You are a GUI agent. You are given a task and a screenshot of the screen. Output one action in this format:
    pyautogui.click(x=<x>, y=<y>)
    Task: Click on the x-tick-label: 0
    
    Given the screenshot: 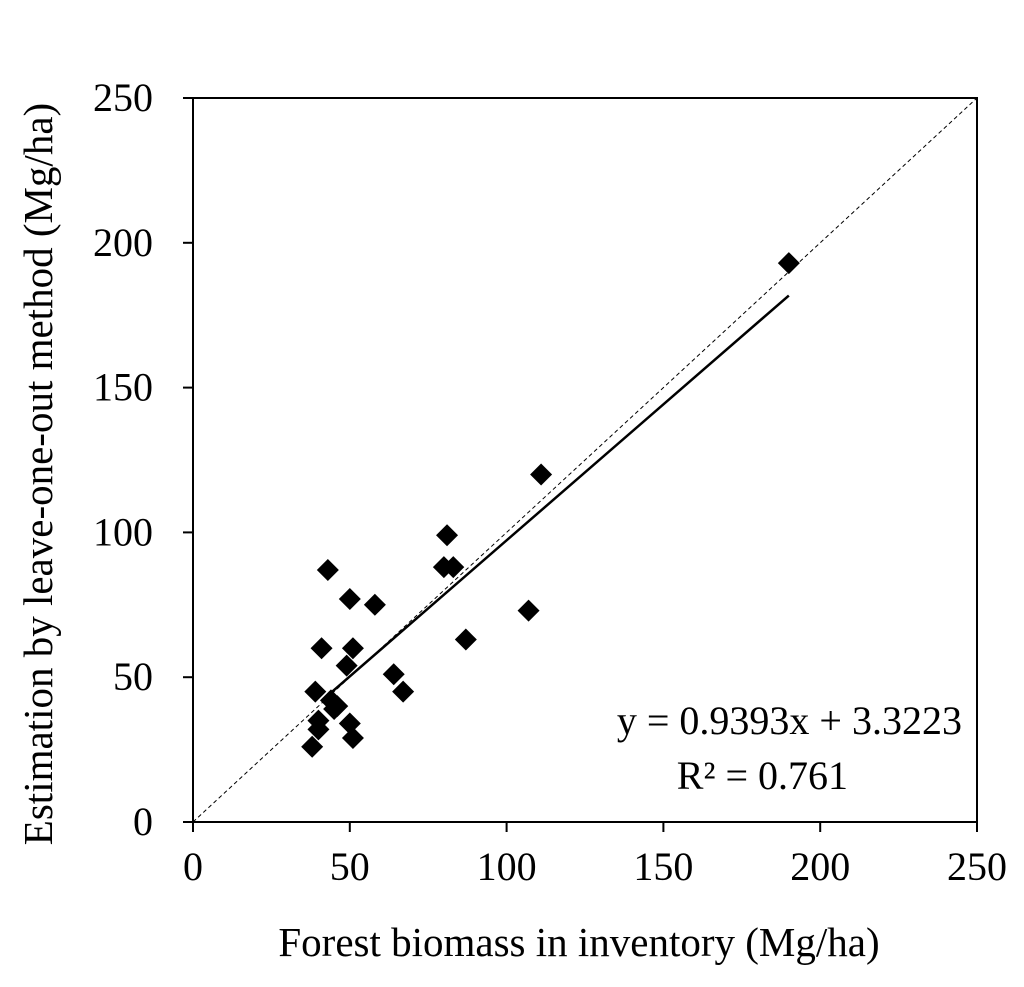 What is the action you would take?
    pyautogui.click(x=193, y=866)
    